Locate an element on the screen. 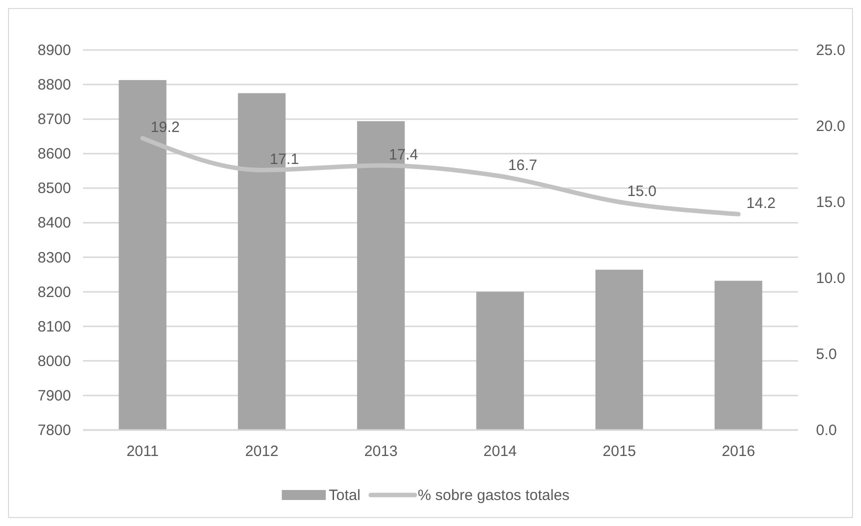 Image resolution: width=861 pixels, height=526 pixels. x-tick-label: 2015 is located at coordinates (619, 451).